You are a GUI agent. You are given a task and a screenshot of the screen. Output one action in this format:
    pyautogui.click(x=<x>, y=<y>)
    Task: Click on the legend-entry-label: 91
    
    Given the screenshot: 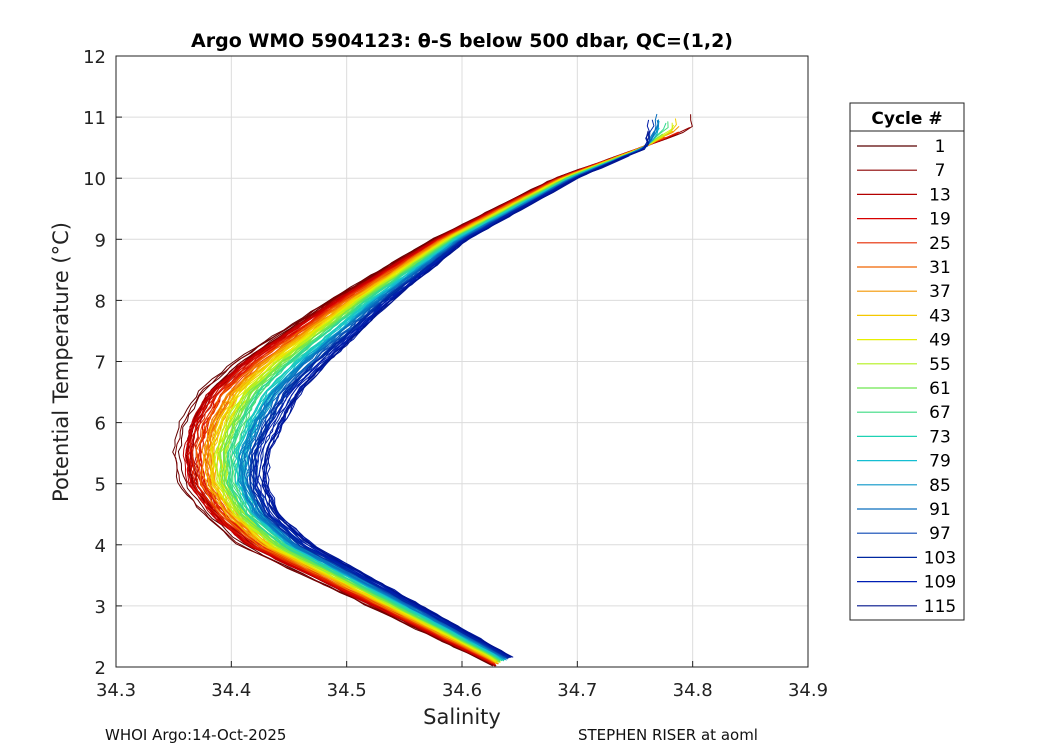 What is the action you would take?
    pyautogui.click(x=940, y=510)
    